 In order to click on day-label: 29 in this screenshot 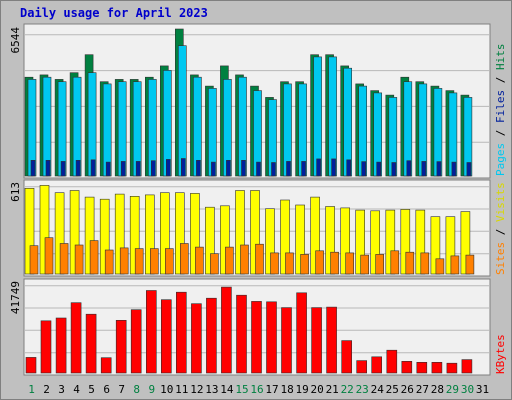, I will do `click(452, 389)`.